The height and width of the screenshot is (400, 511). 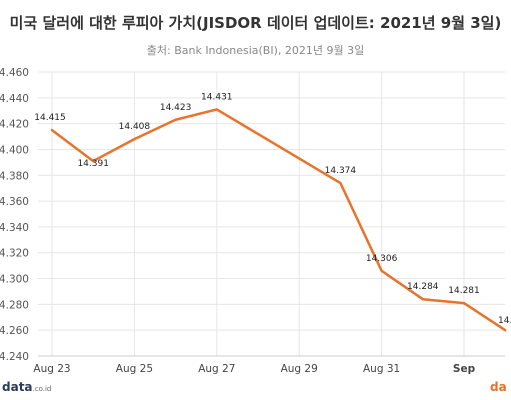 I want to click on x-tick-label: Aug 27, so click(x=216, y=369).